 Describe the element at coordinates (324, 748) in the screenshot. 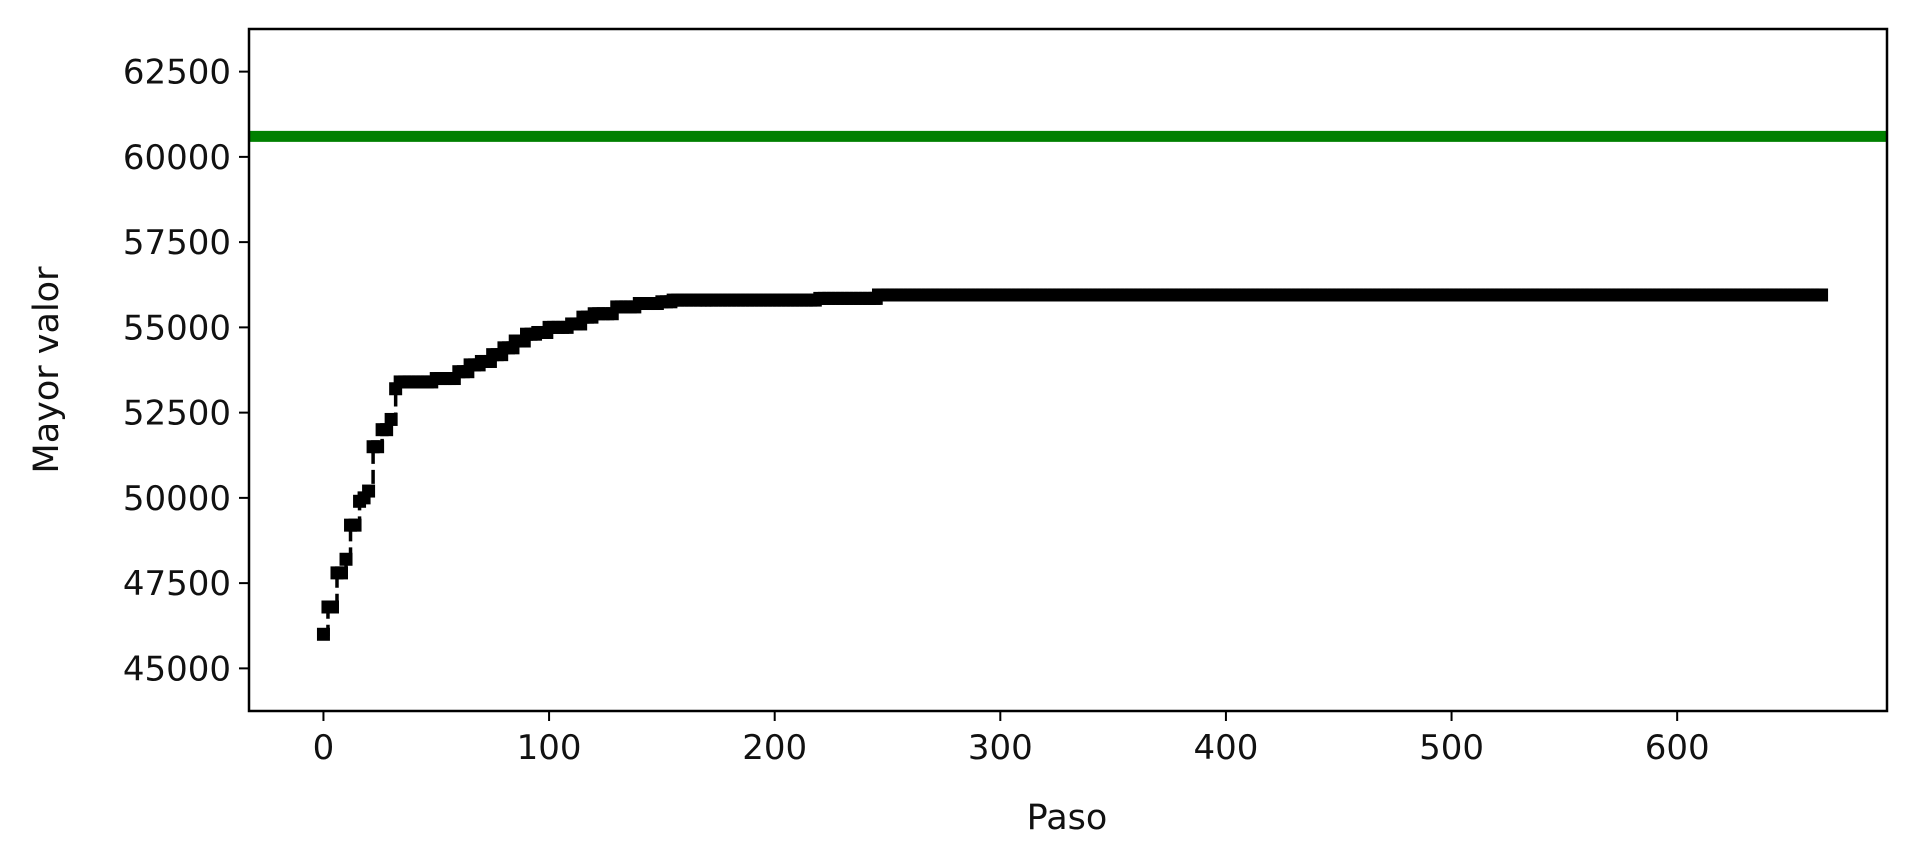

I see `x-tick-label: 0` at that location.